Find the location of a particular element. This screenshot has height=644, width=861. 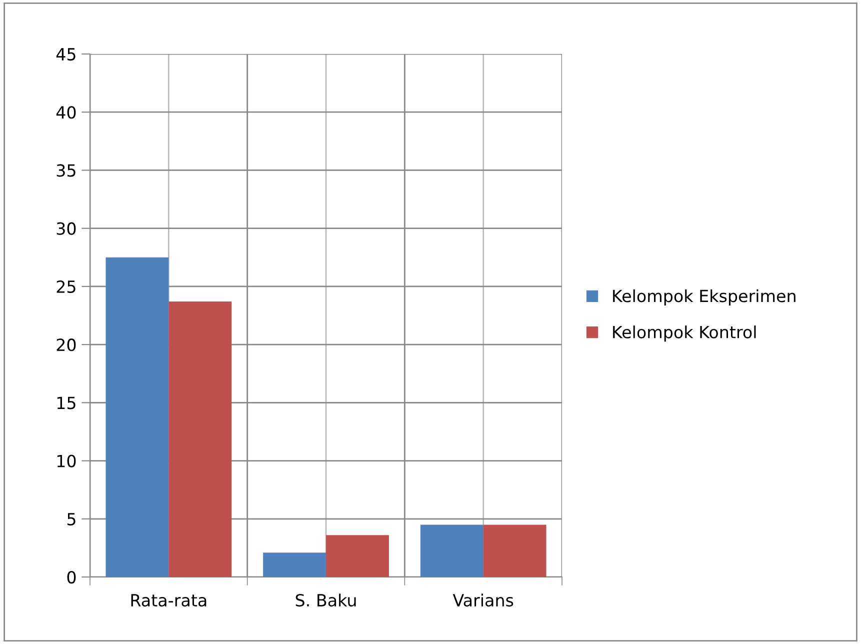

y-tick-label: 15 is located at coordinates (66, 403).